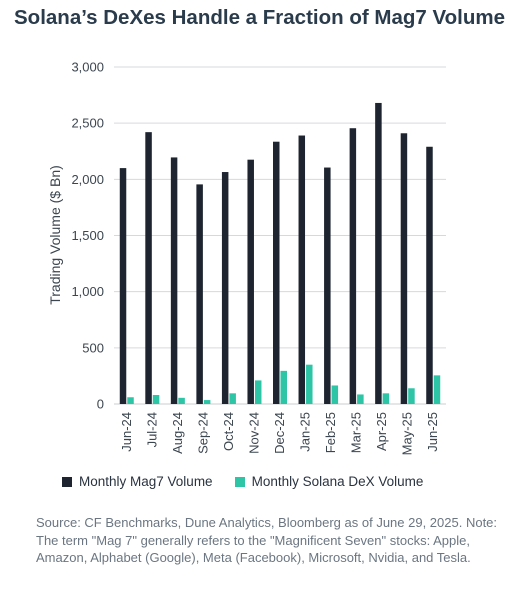 The image size is (524, 604). I want to click on x-tick-label: Jun-24, so click(126, 432).